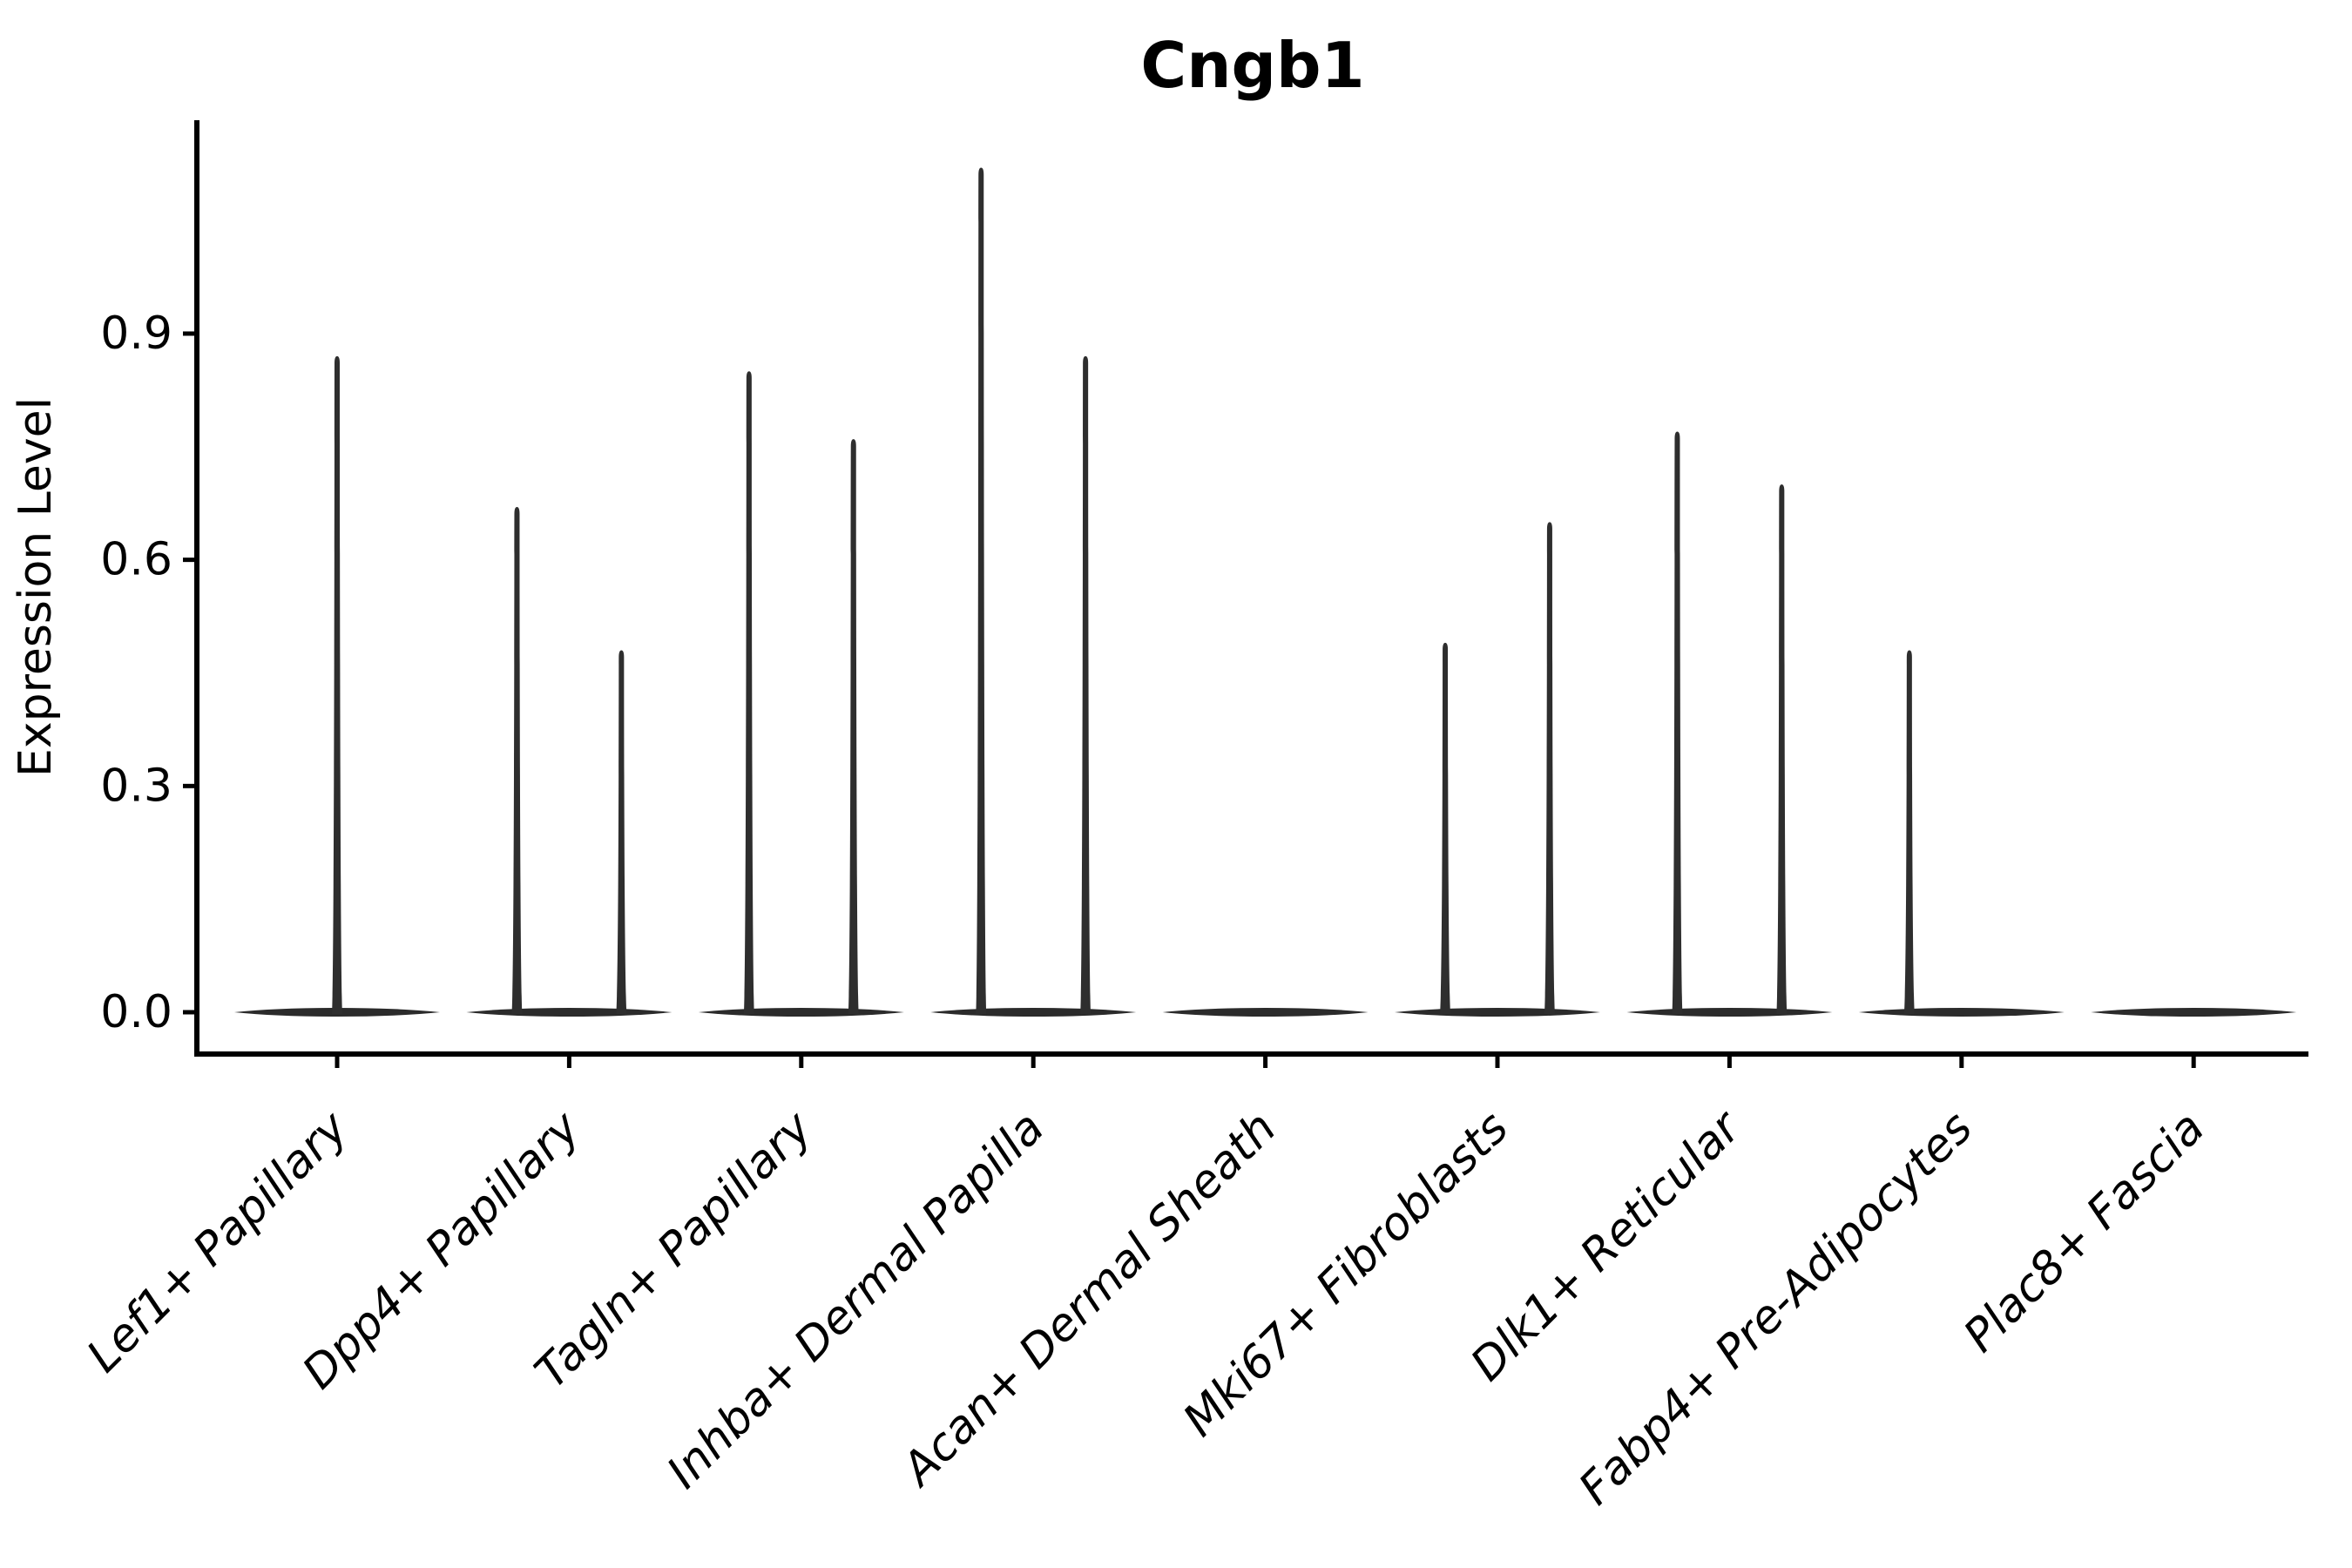 This screenshot has width=2352, height=1568. I want to click on x-tick-label: Inhba+ Dermal Papilla, so click(856, 1300).